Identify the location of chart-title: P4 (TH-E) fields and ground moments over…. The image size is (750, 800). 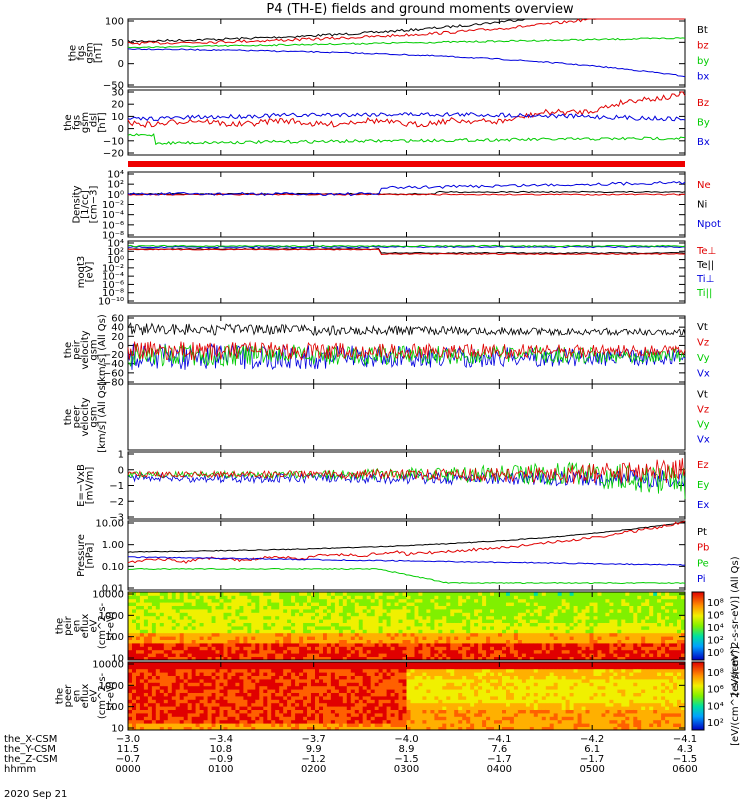
(420, 9).